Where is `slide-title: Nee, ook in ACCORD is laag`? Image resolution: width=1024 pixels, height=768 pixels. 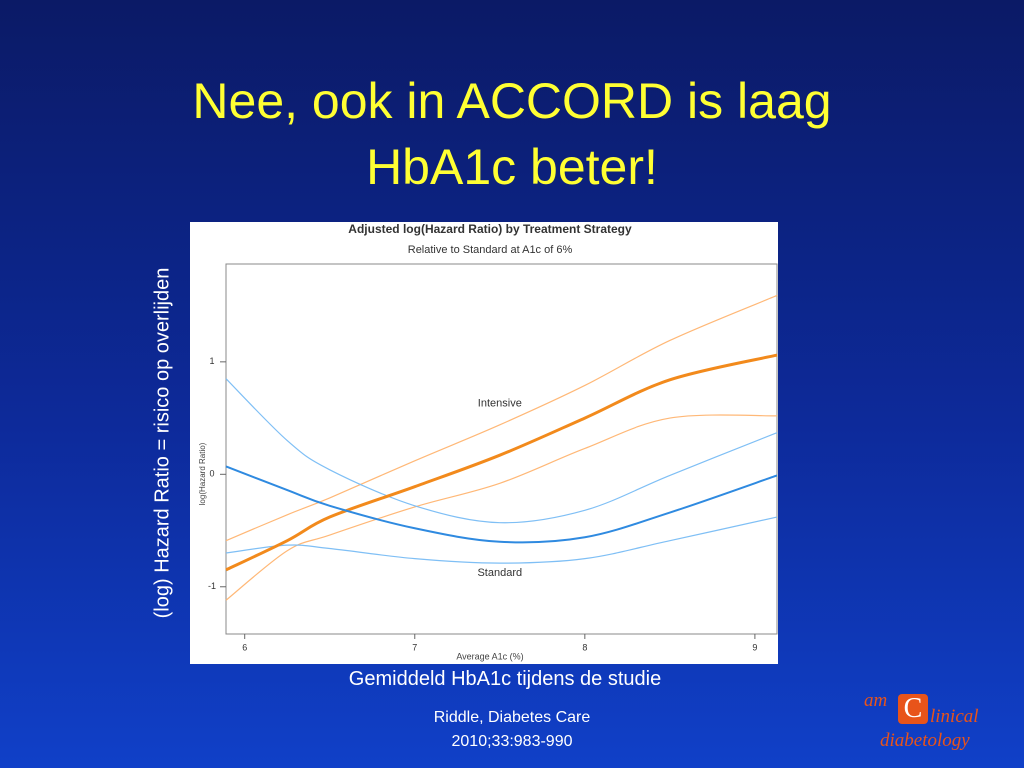 slide-title: Nee, ook in ACCORD is laag is located at coordinates (512, 101).